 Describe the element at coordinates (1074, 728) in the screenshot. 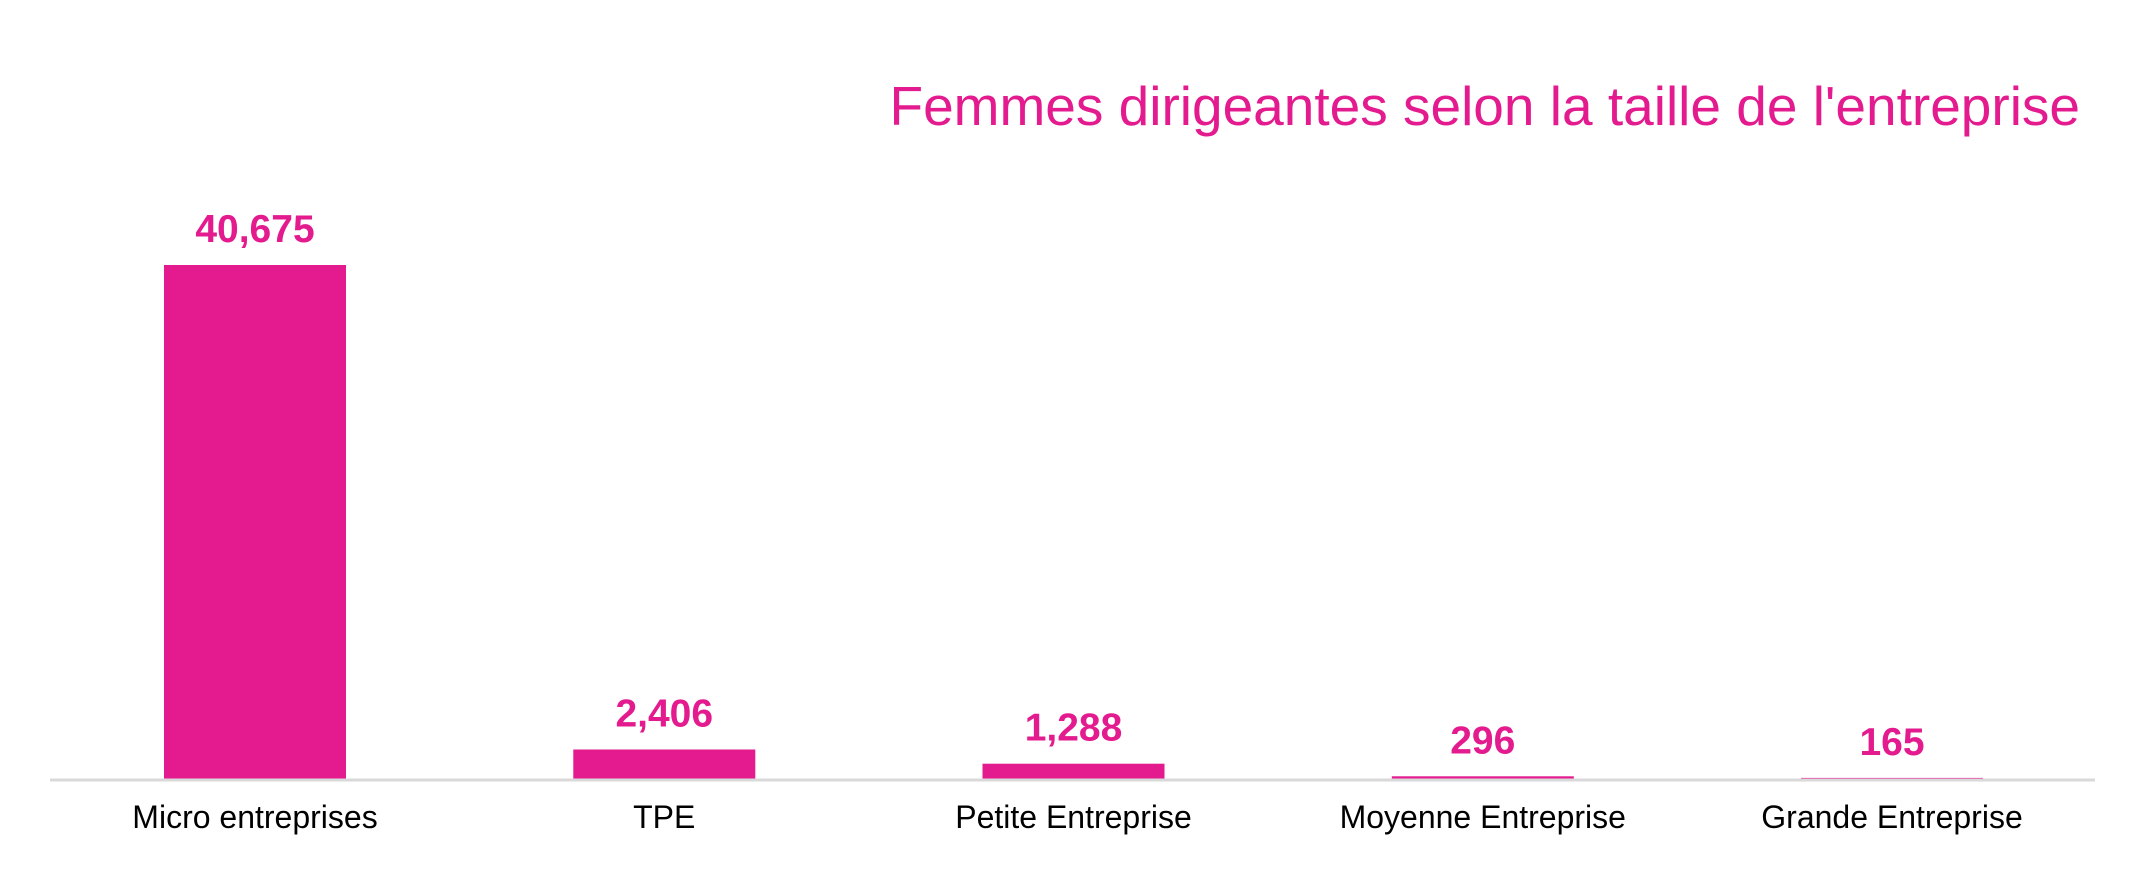

I see `data-label: 1,288` at that location.